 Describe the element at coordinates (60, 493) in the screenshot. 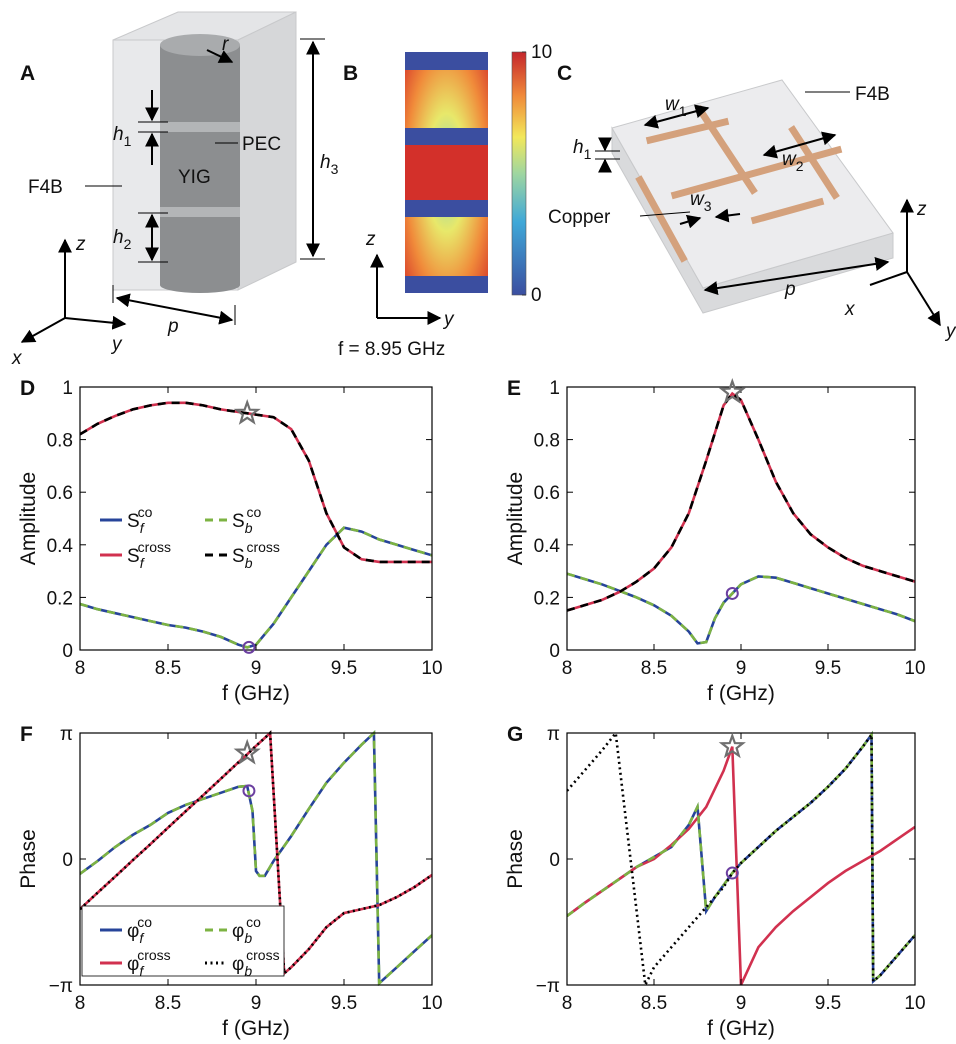

I see `y-tick-label: 0.6` at that location.